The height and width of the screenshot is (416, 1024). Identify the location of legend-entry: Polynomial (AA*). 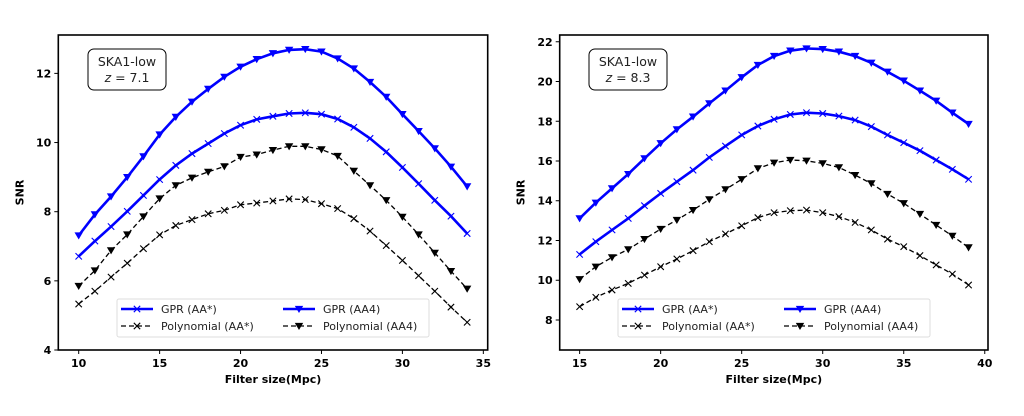
(688, 326).